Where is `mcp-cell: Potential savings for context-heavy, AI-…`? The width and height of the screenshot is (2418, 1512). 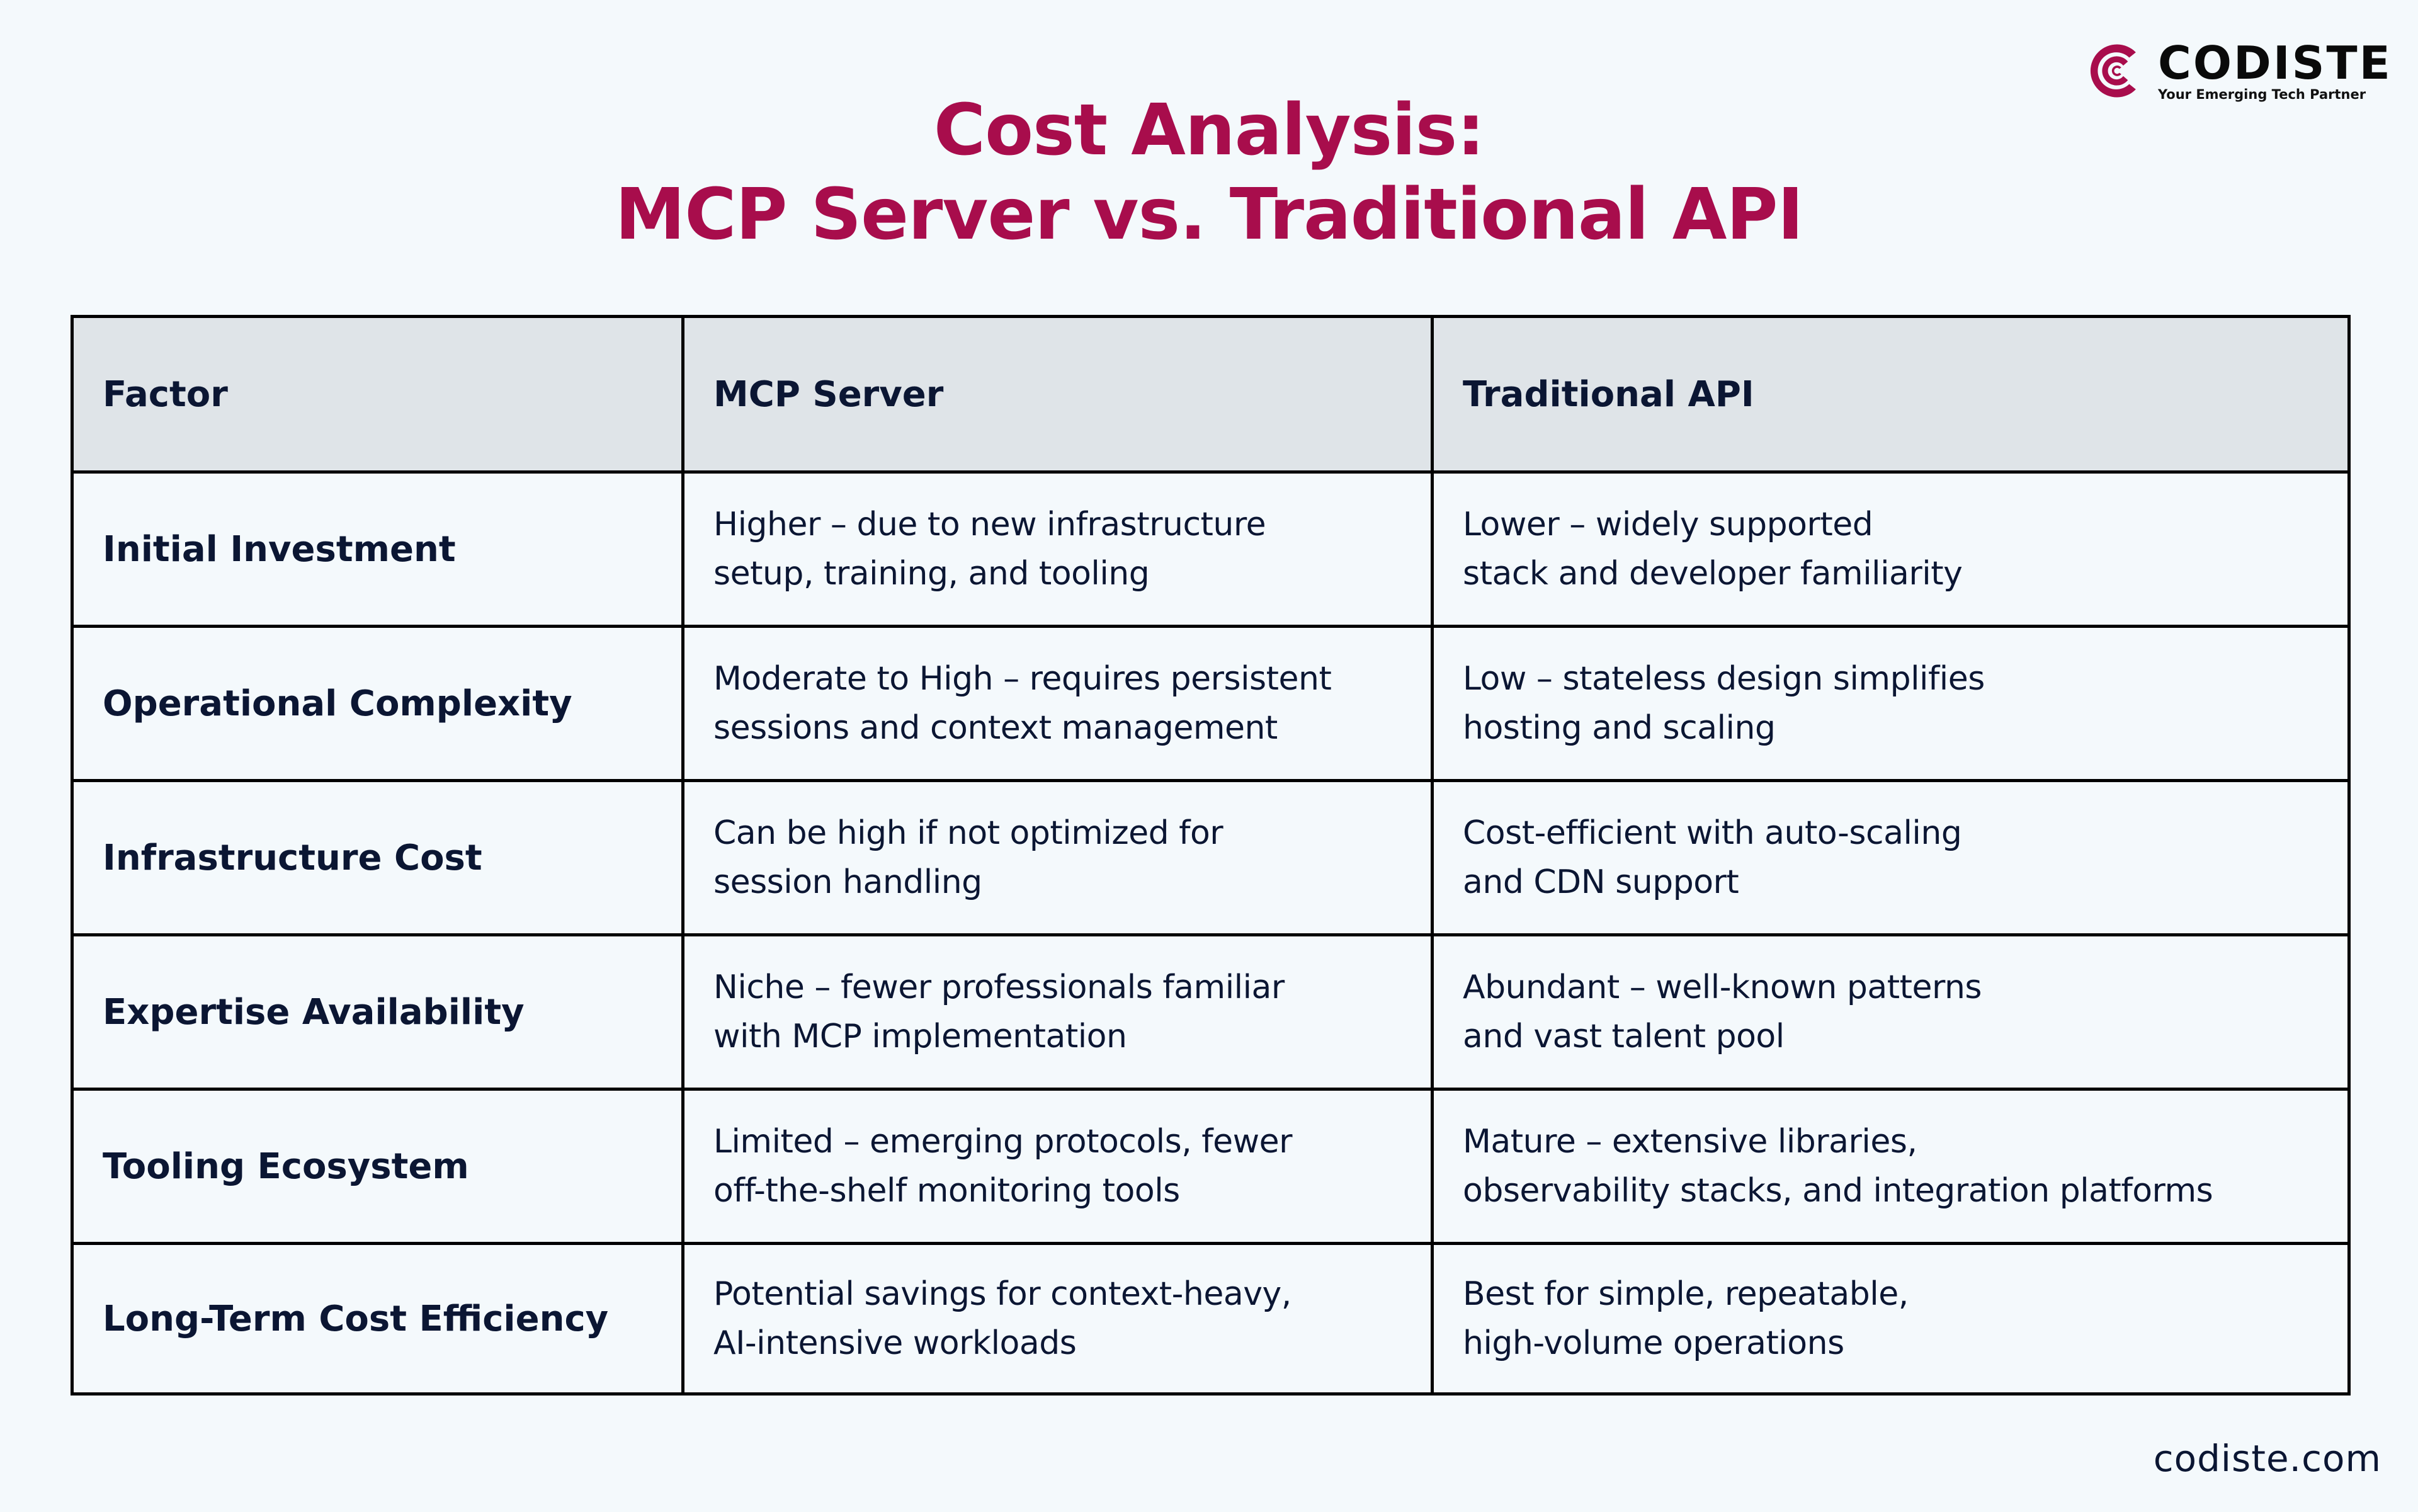 mcp-cell: Potential savings for context-heavy, AI-… is located at coordinates (1057, 1319).